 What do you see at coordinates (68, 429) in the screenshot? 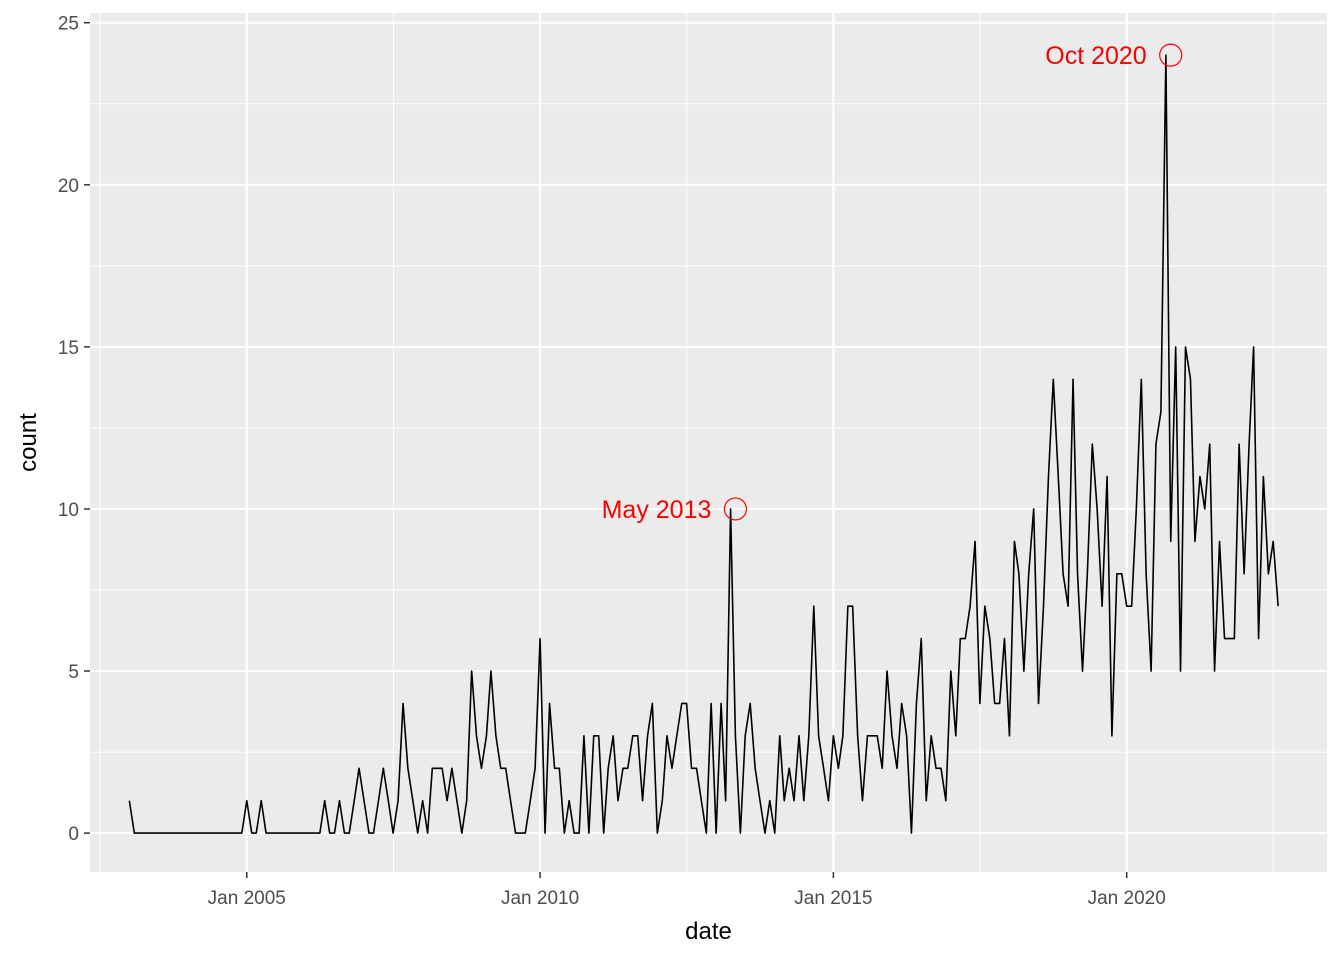
I see `y-axis-tick-labels: 0 5 10 15 20 25` at bounding box center [68, 429].